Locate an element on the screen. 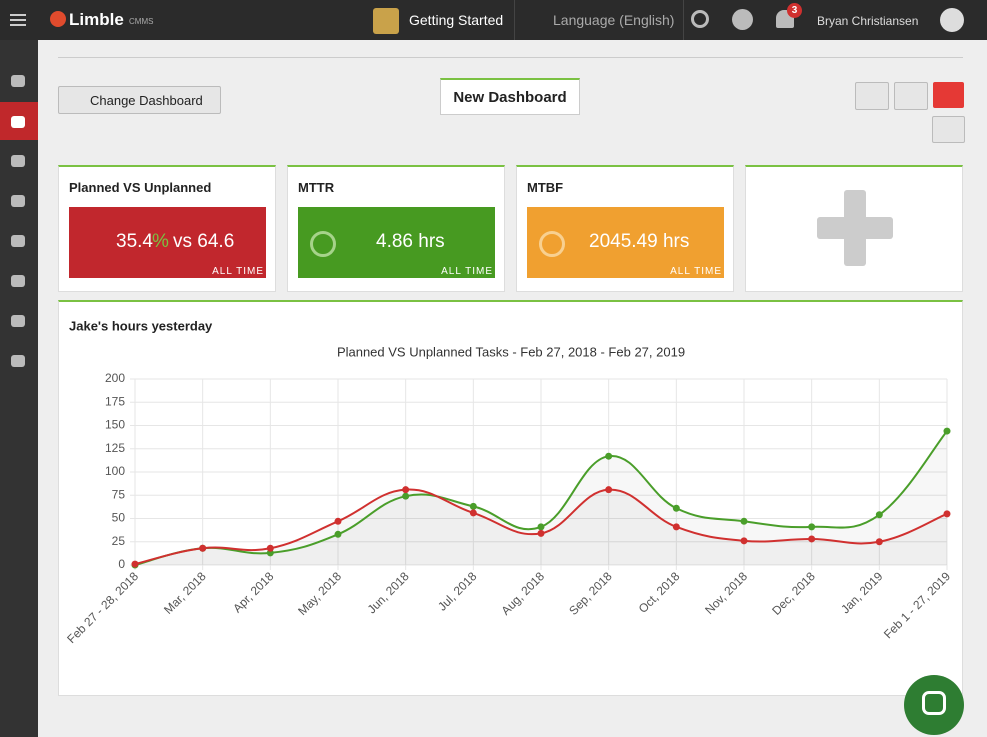  x-tick-label: Dec, 2018 is located at coordinates (793, 593).